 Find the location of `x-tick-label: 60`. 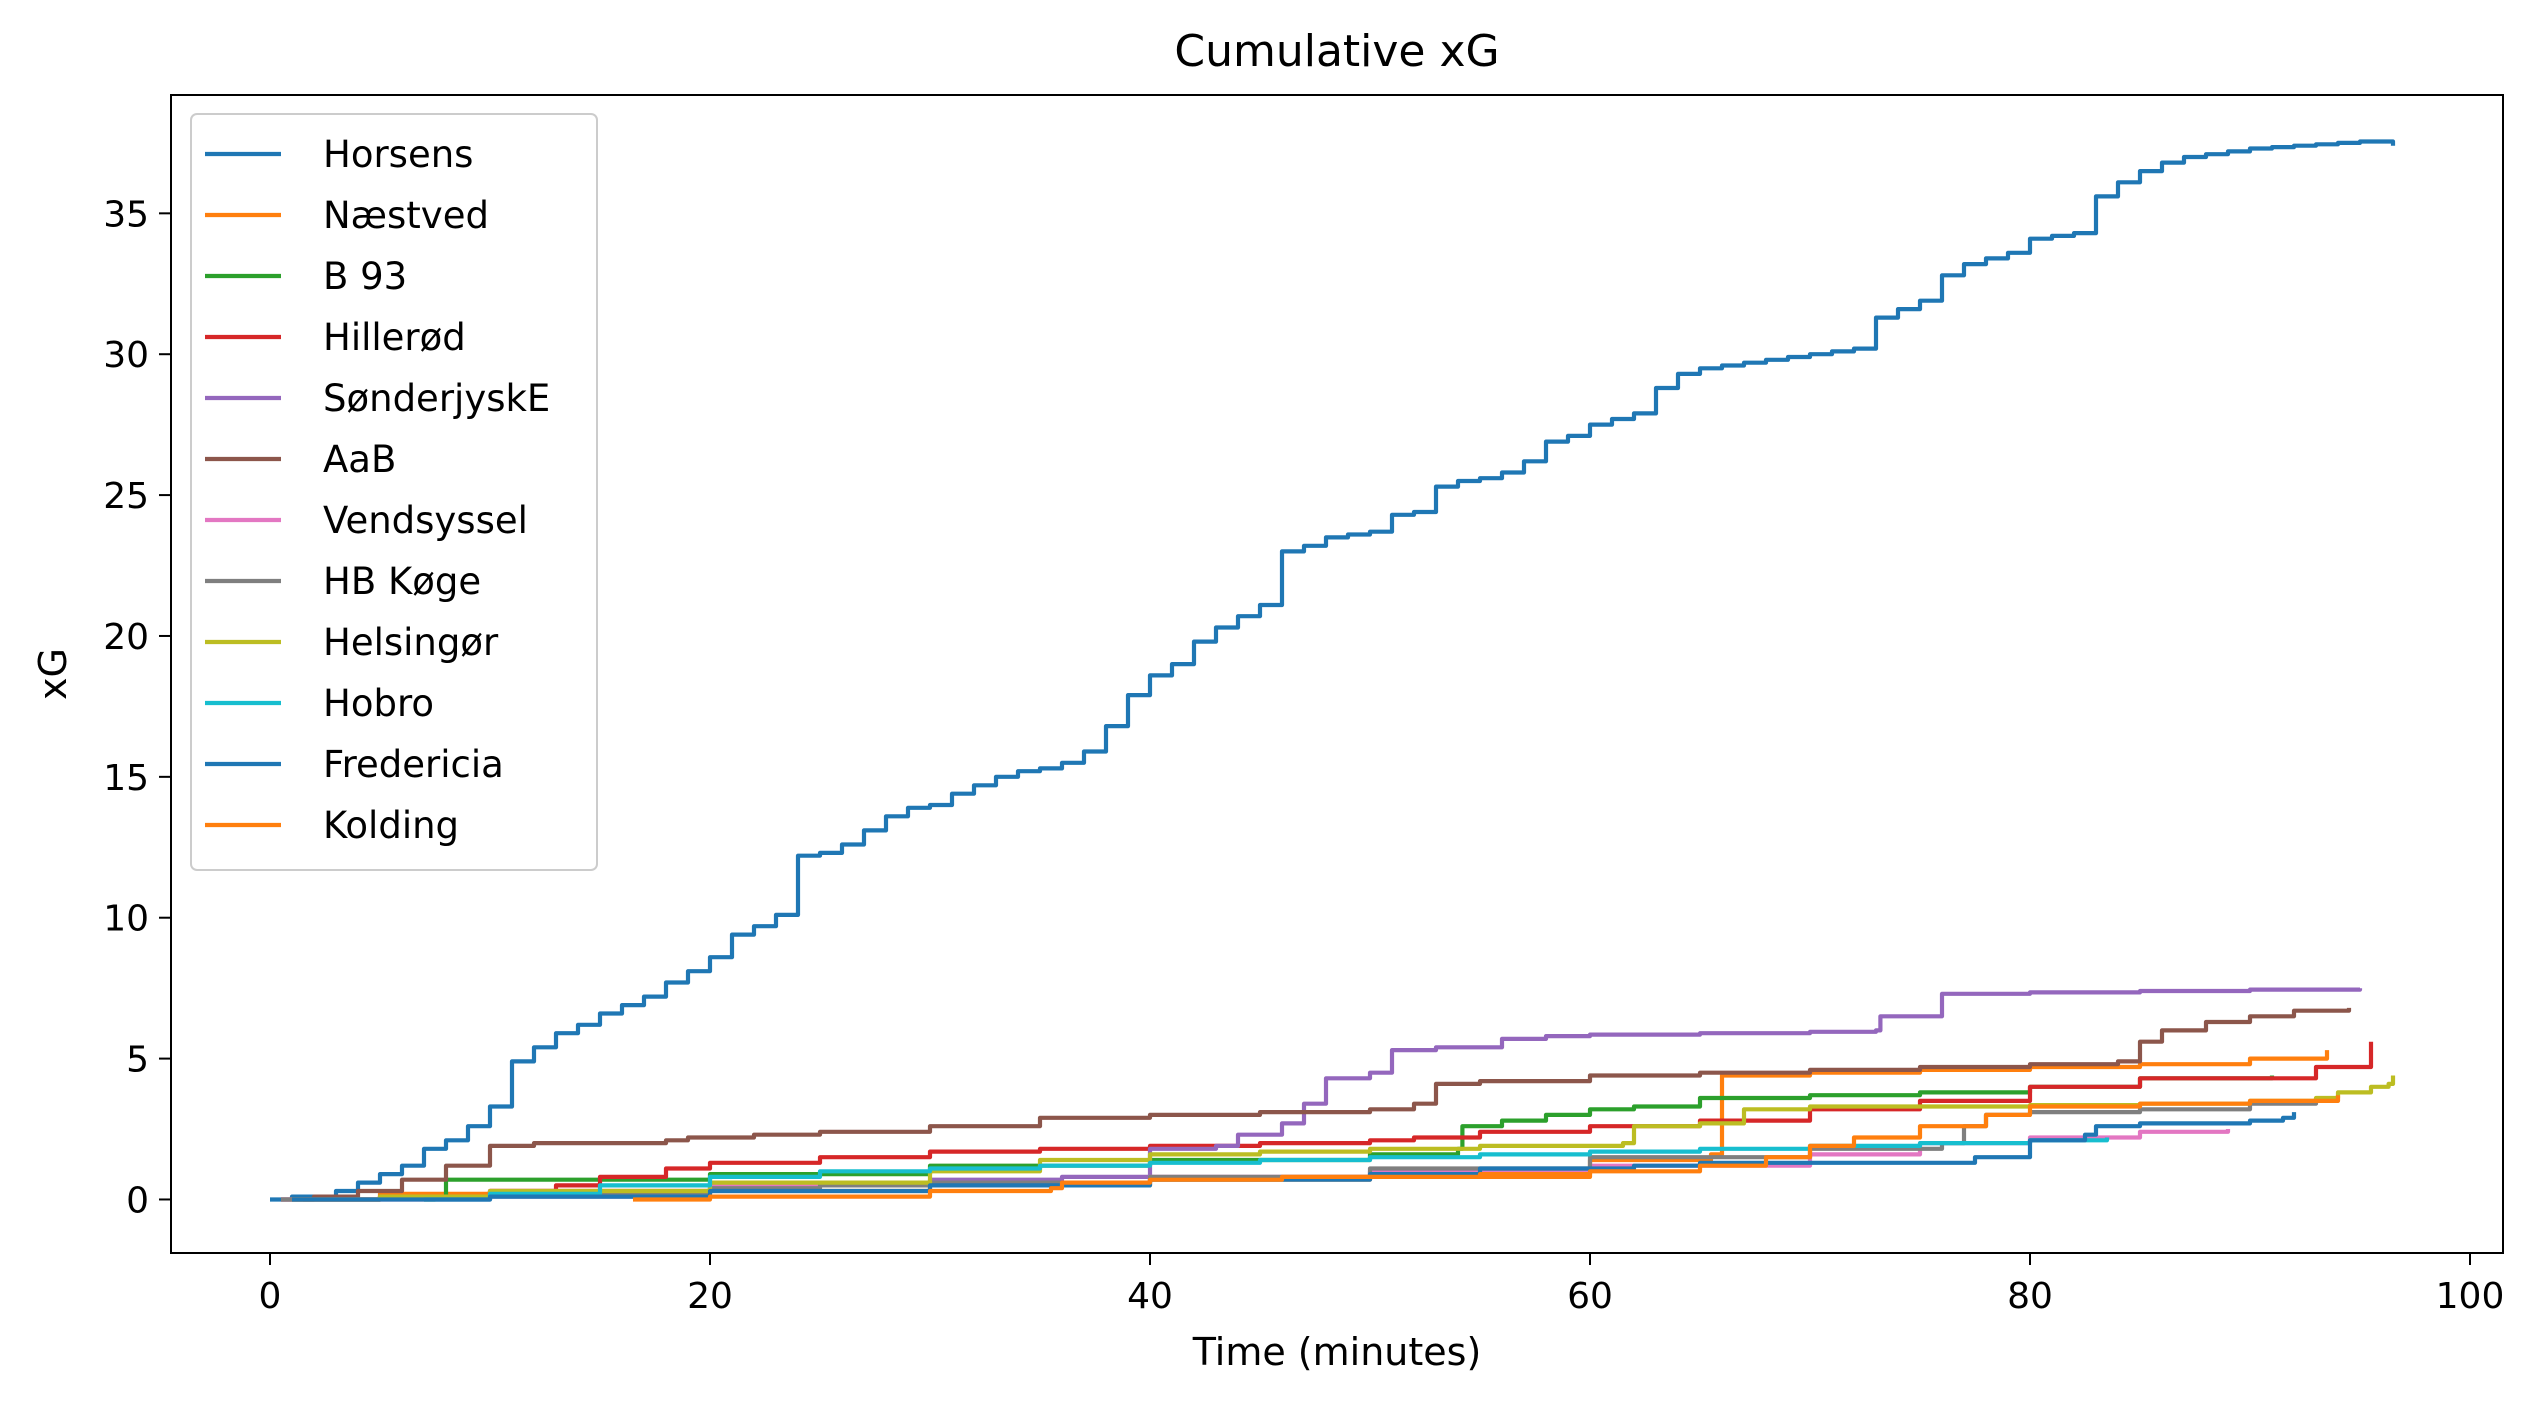

x-tick-label: 60 is located at coordinates (1590, 1296).